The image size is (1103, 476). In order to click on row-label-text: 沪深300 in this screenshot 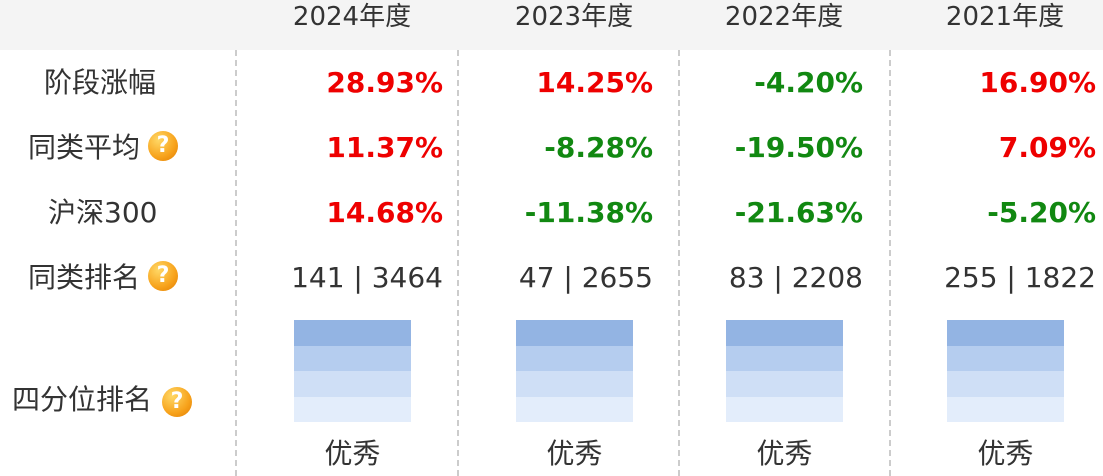, I will do `click(103, 212)`.